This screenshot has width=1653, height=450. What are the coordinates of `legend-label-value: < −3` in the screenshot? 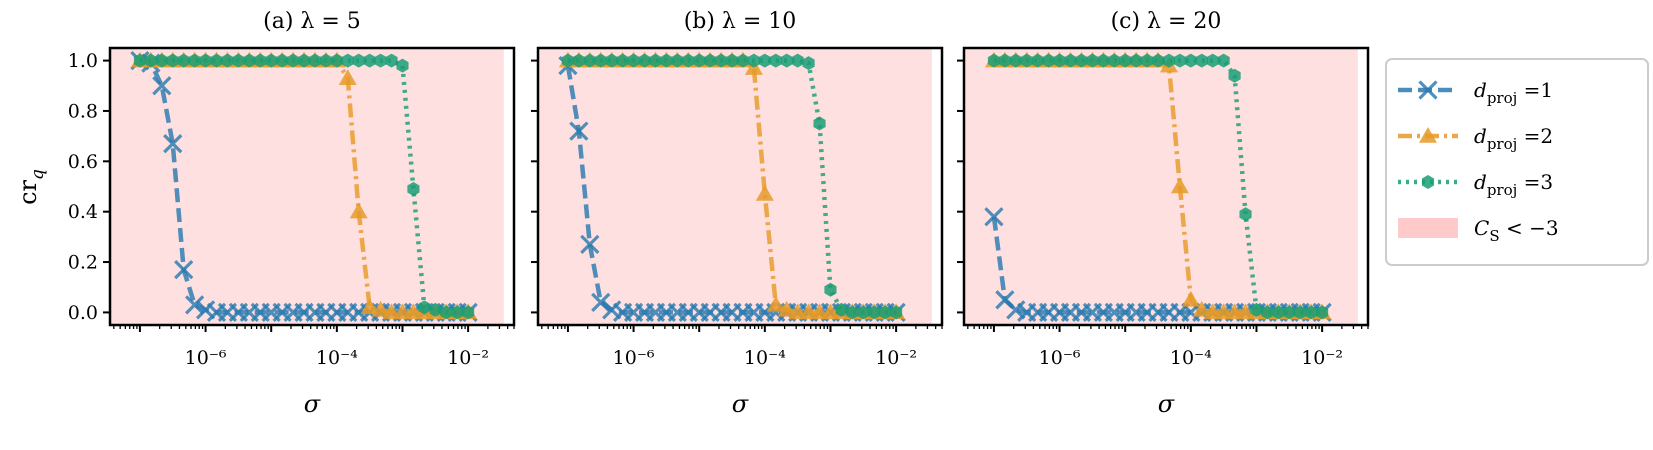 It's located at (1529, 228).